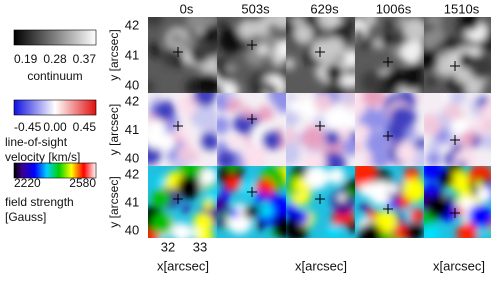 Image resolution: width=491 pixels, height=286 pixels. Describe the element at coordinates (200, 246) in the screenshot. I see `x-tick-label: 33` at that location.